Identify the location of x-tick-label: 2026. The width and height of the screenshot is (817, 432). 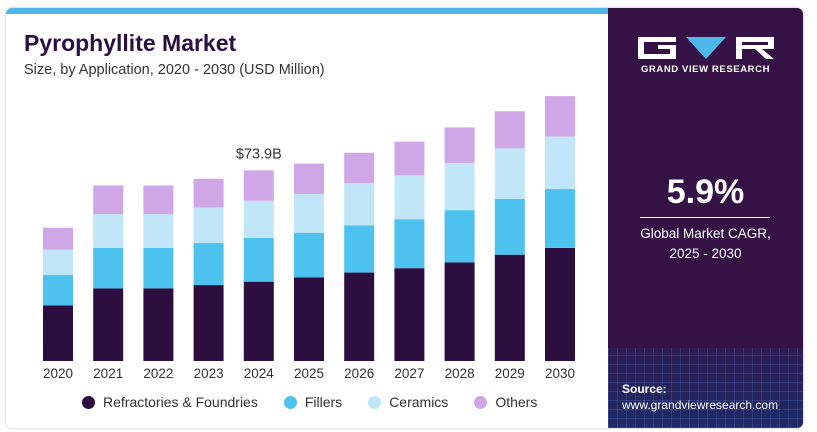
(359, 373).